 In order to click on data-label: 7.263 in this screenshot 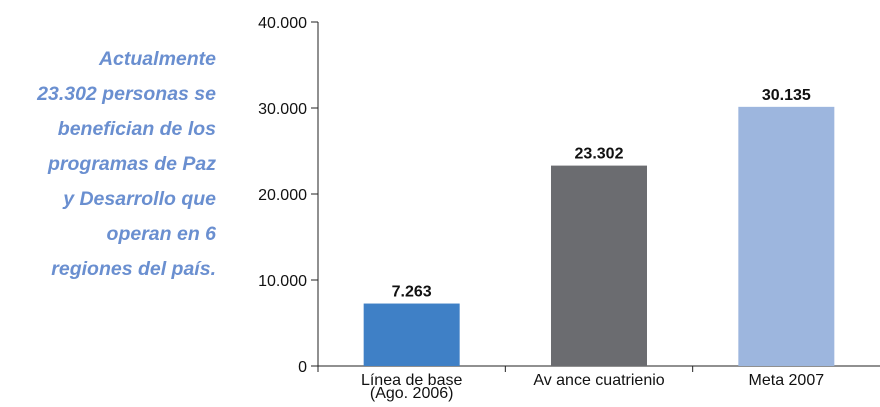, I will do `click(412, 292)`.